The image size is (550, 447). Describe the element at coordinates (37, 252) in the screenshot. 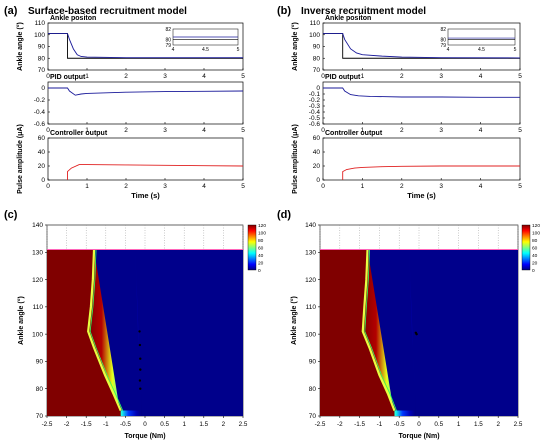

I see `c-heatmap-ytick-label: 130` at that location.